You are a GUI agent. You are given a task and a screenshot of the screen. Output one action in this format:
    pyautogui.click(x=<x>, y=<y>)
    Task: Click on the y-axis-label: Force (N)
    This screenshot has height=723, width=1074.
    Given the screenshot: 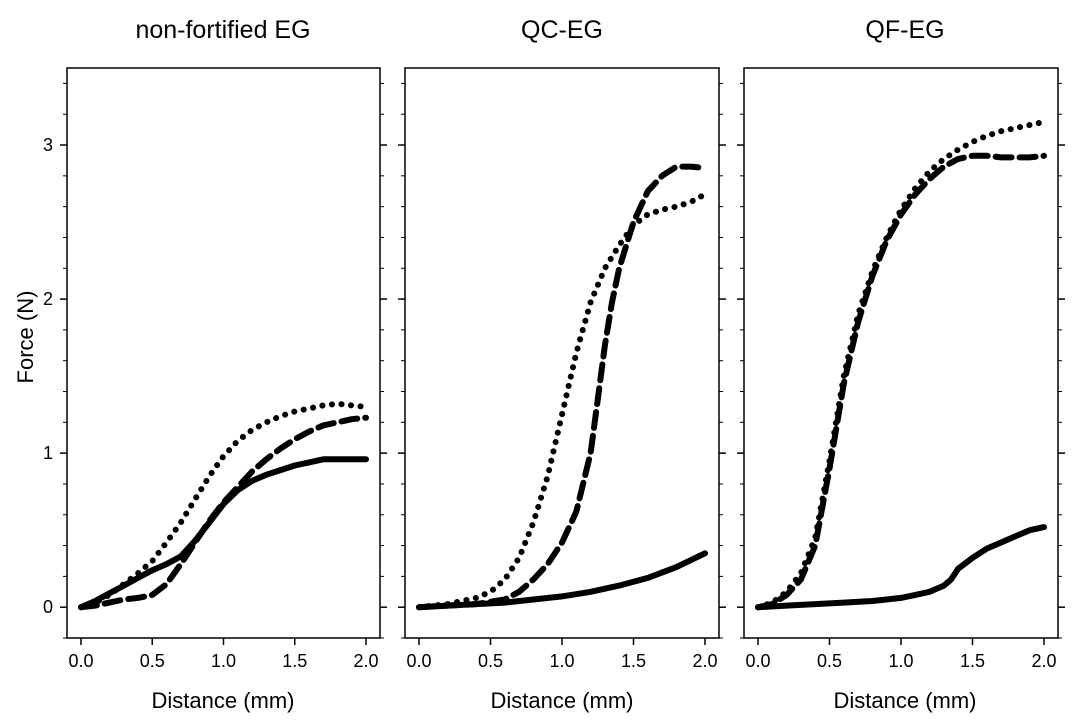 What is the action you would take?
    pyautogui.click(x=25, y=337)
    